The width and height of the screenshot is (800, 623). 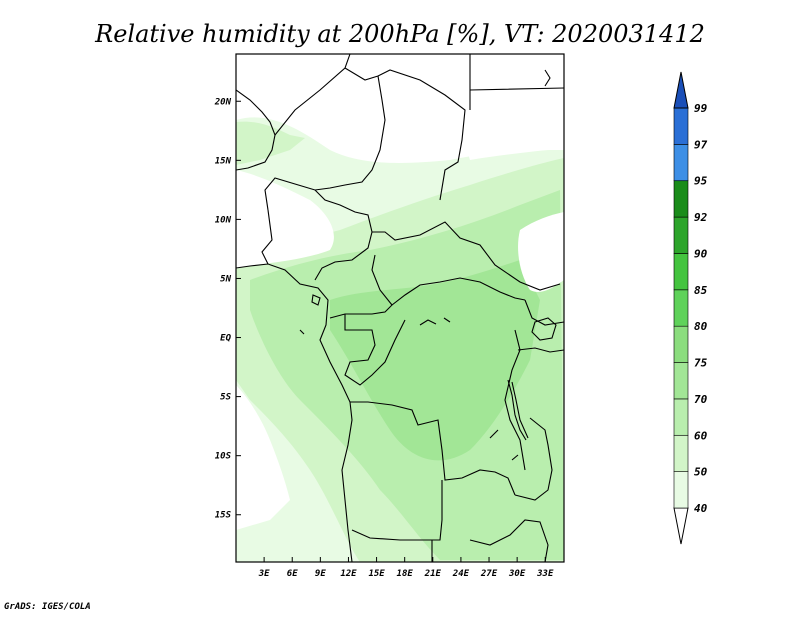 I want to click on lat-tick-label: 15N, so click(x=223, y=161).